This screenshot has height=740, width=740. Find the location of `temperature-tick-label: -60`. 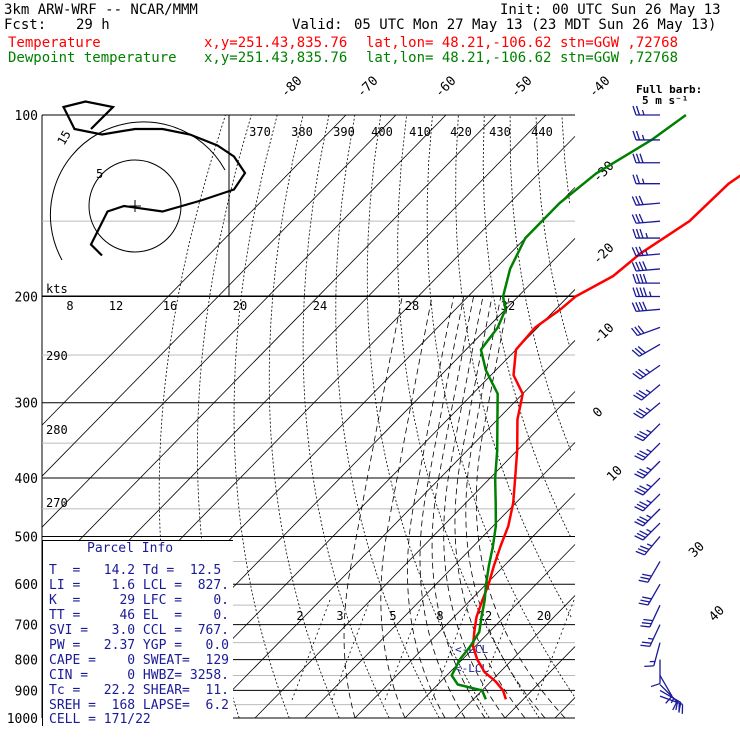

temperature-tick-label: -60 is located at coordinates (445, 87).